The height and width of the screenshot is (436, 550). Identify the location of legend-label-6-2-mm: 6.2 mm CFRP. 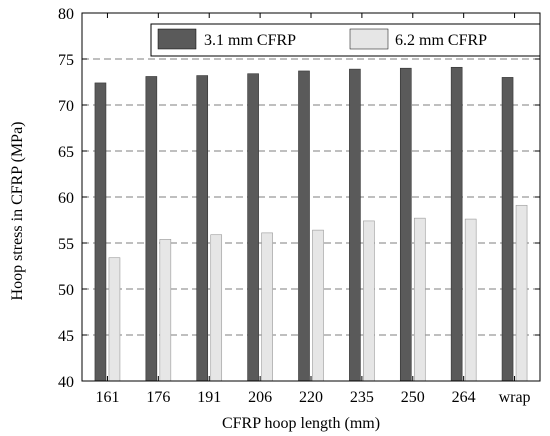
(441, 40).